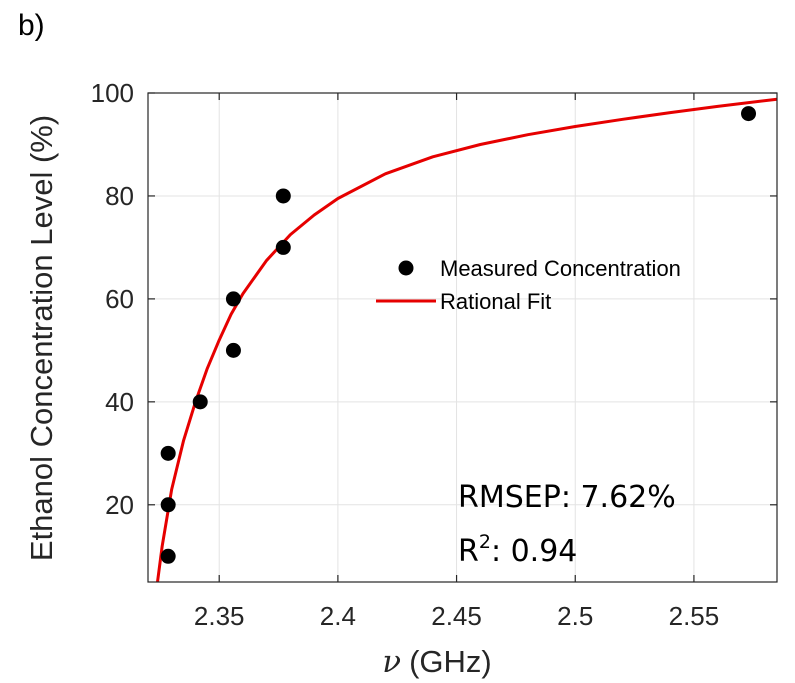 The width and height of the screenshot is (795, 683). What do you see at coordinates (391, 662) in the screenshot?
I see `x-axis-symbol: ν` at bounding box center [391, 662].